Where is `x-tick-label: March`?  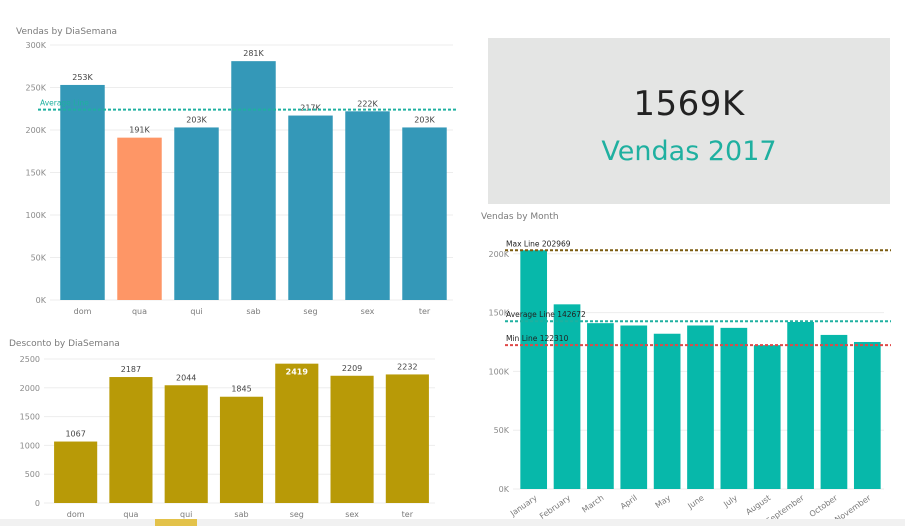 x-tick-label: March is located at coordinates (592, 503).